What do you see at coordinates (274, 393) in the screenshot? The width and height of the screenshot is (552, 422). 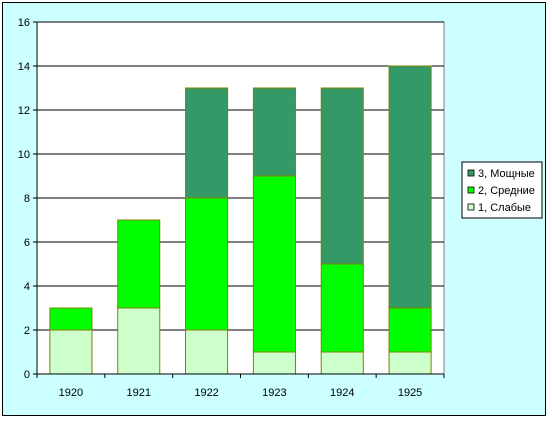 I see `x-tick-label: 1923` at bounding box center [274, 393].